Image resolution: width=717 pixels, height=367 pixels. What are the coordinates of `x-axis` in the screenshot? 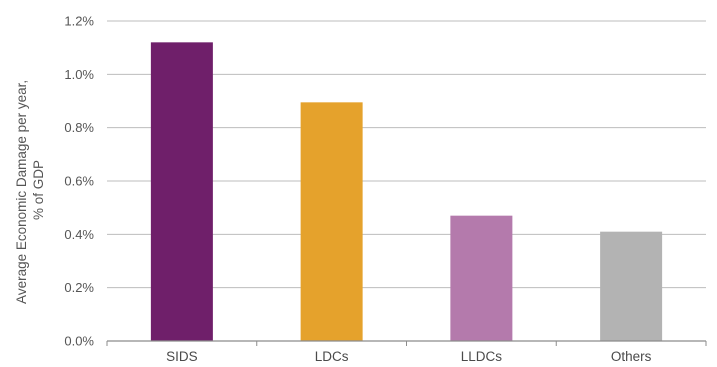 It's located at (406, 343).